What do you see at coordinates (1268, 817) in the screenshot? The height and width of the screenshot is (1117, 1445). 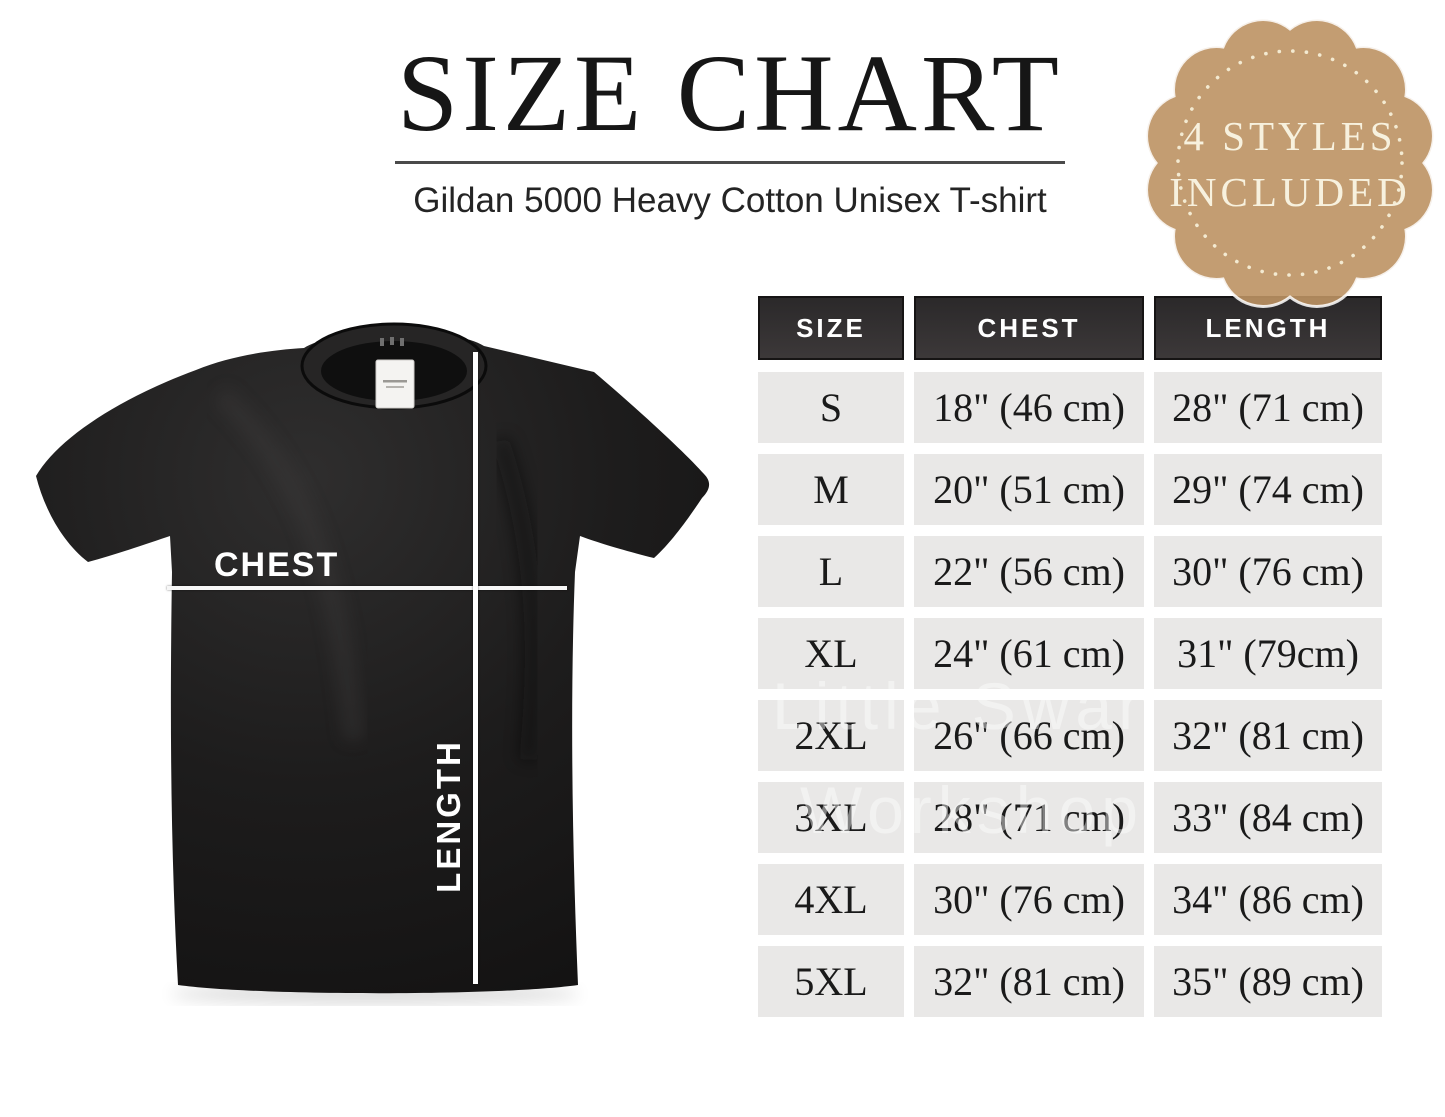 I see `cell-length: 33" (84 cm)` at bounding box center [1268, 817].